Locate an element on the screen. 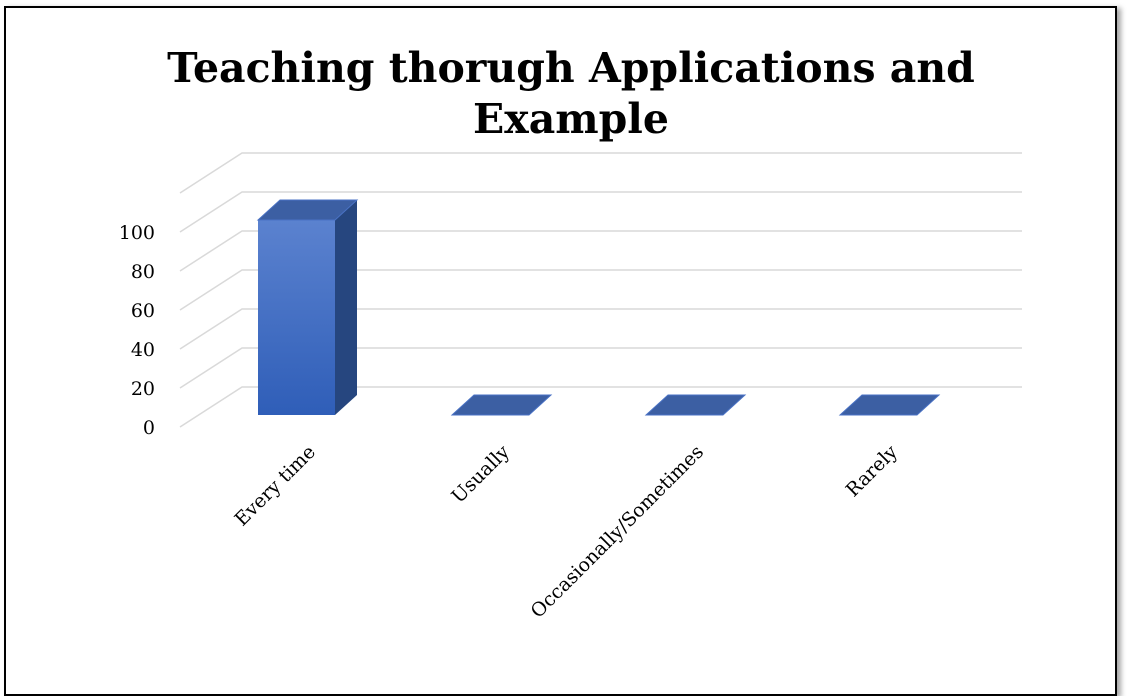  y-tick-label: 100 is located at coordinates (137, 233).